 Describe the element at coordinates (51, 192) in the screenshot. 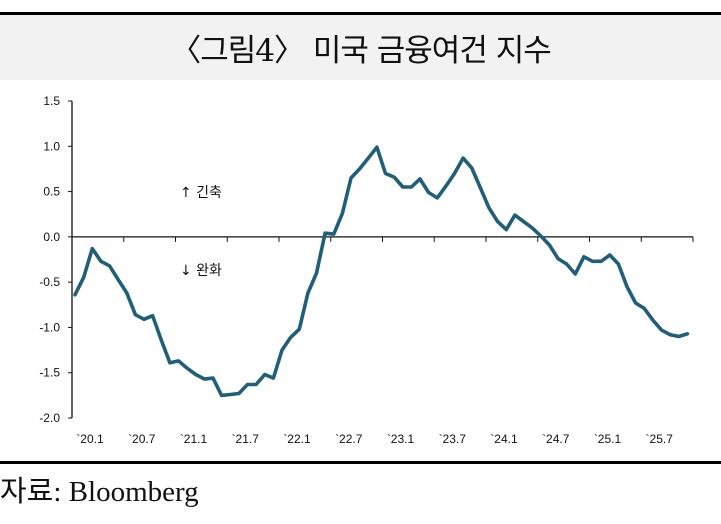

I see `y-tick-label: 0.5` at that location.